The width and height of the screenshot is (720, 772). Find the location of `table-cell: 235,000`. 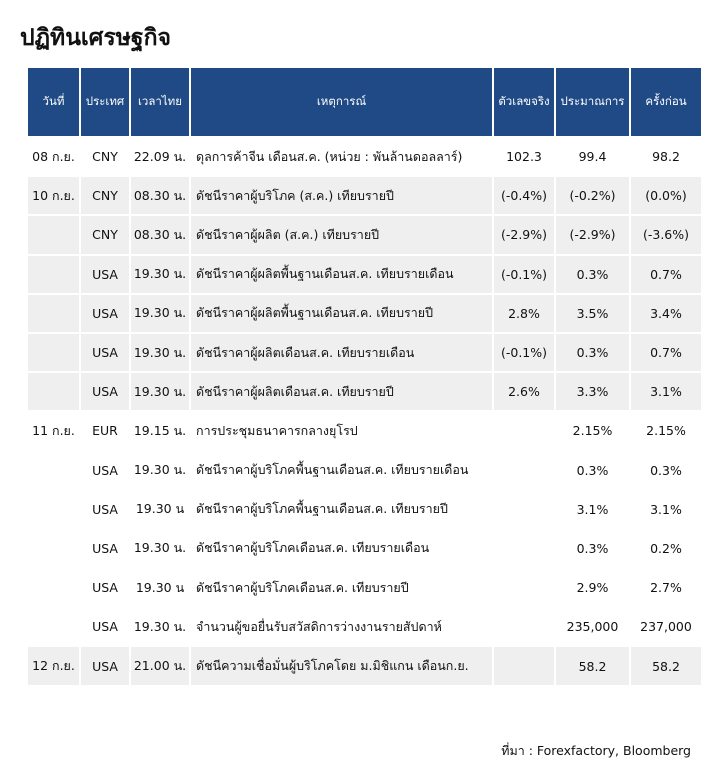

table-cell: 235,000 is located at coordinates (592, 627).